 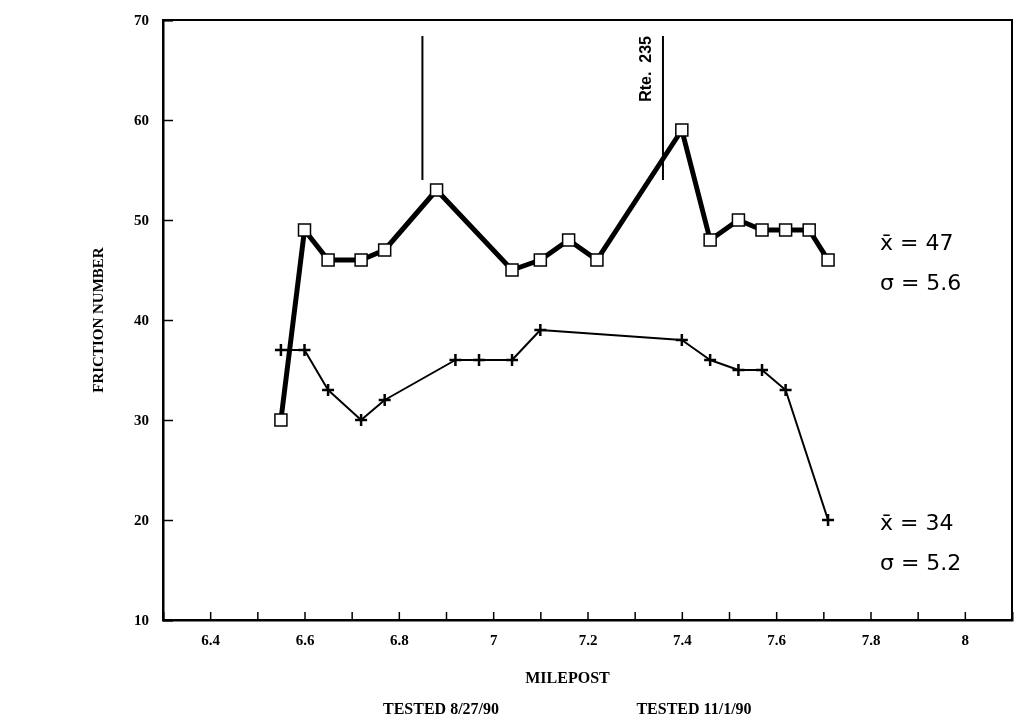 I want to click on x-tick-label: 6.8, so click(x=399, y=639).